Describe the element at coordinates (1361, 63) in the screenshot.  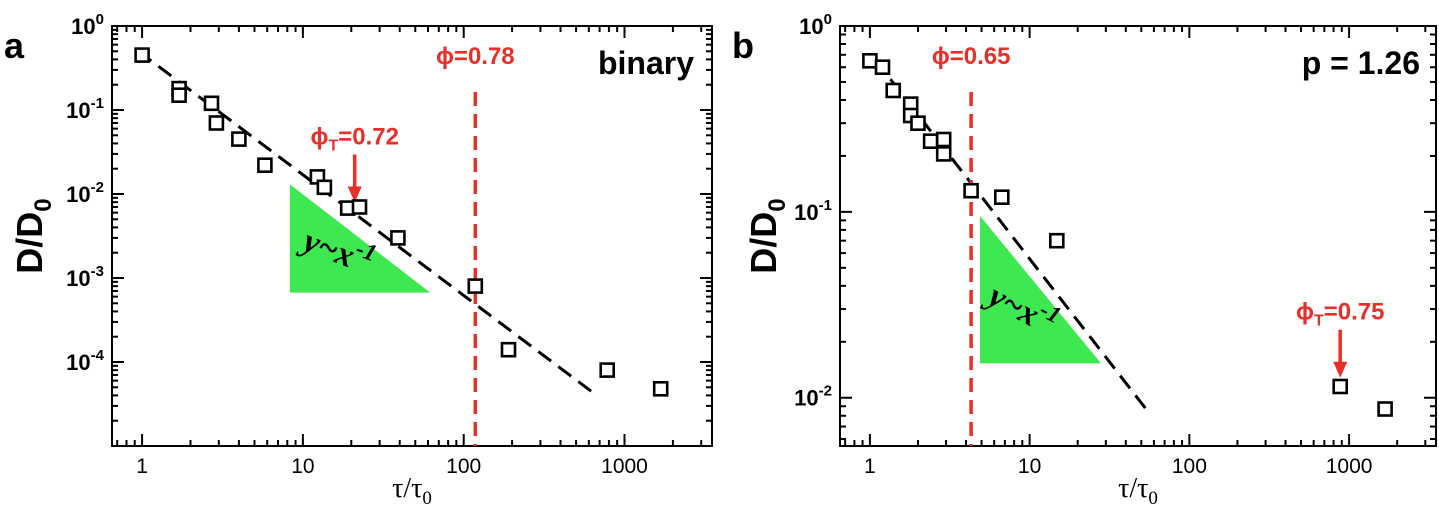
I see `panel-tag: p = 1.26` at that location.